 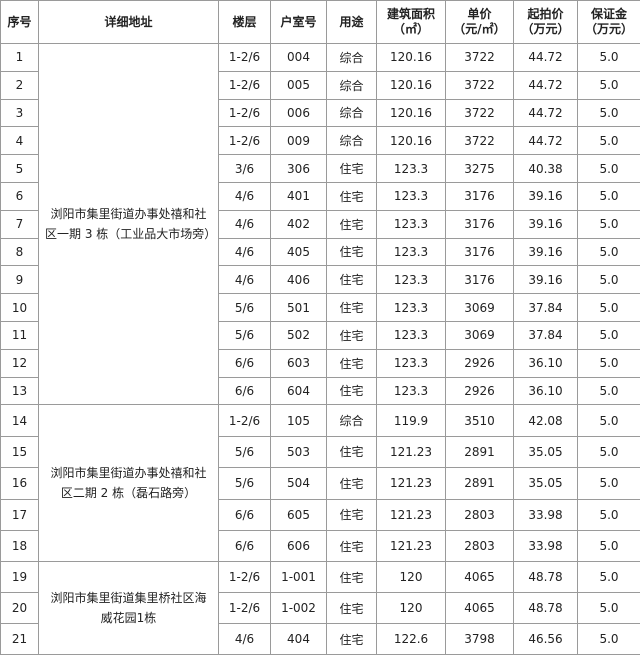 I want to click on unit-price: 3069, so click(x=479, y=335).